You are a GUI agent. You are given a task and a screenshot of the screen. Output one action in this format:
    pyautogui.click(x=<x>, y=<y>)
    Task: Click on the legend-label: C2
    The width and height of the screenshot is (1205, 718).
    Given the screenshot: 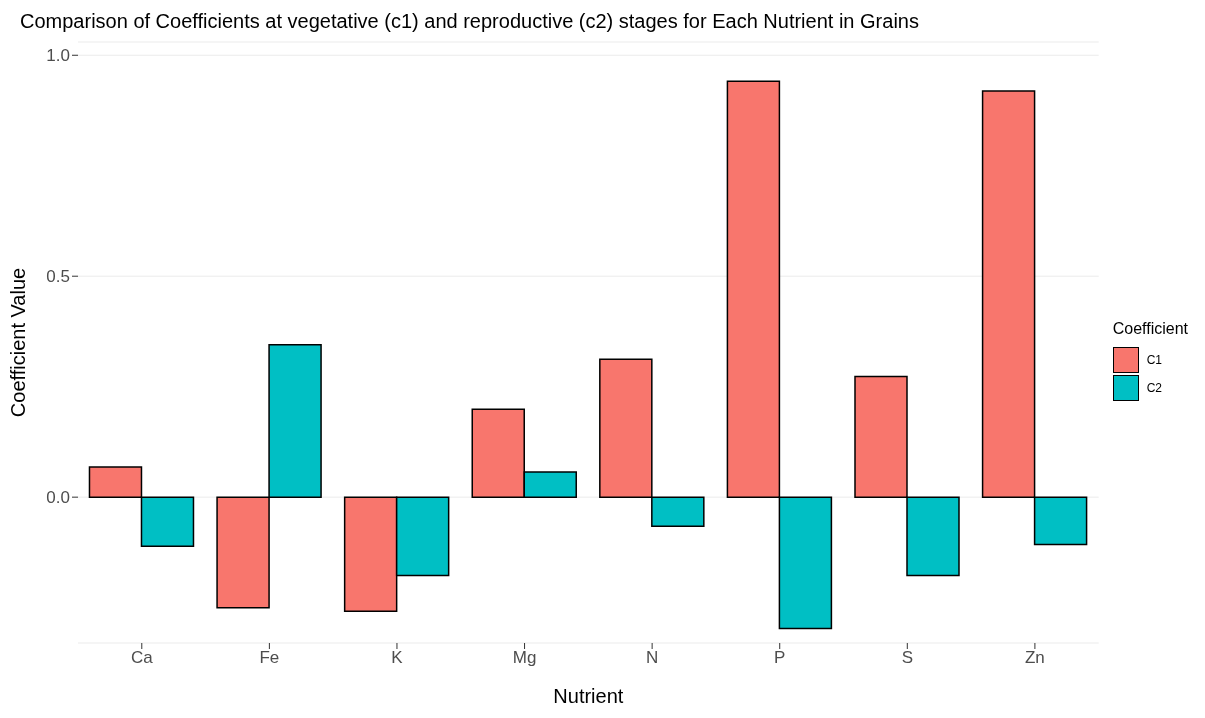 What is the action you would take?
    pyautogui.click(x=1154, y=387)
    